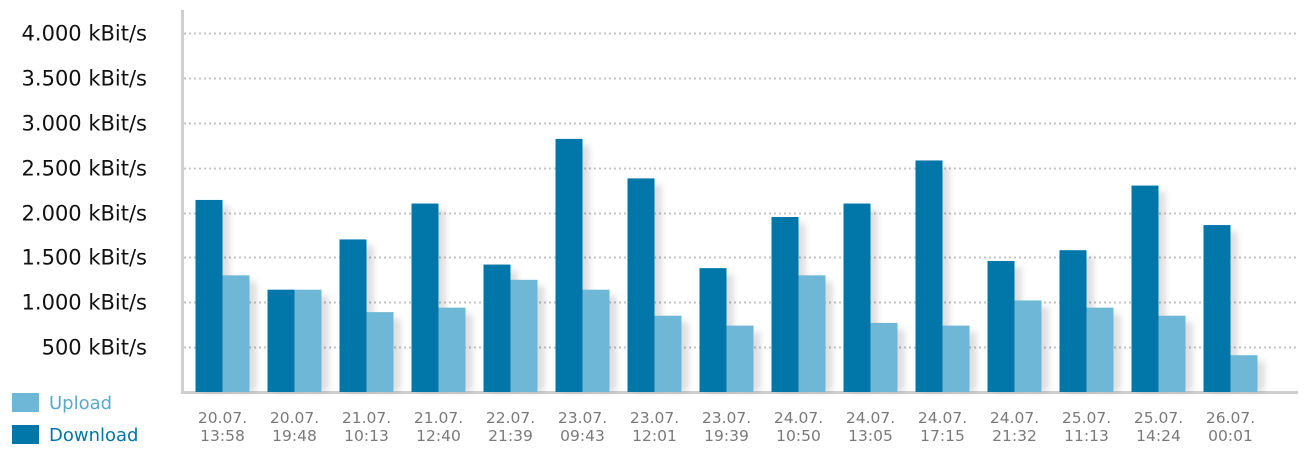 Image resolution: width=1309 pixels, height=456 pixels. Describe the element at coordinates (942, 436) in the screenshot. I see `x-tick-label: 17:15` at that location.